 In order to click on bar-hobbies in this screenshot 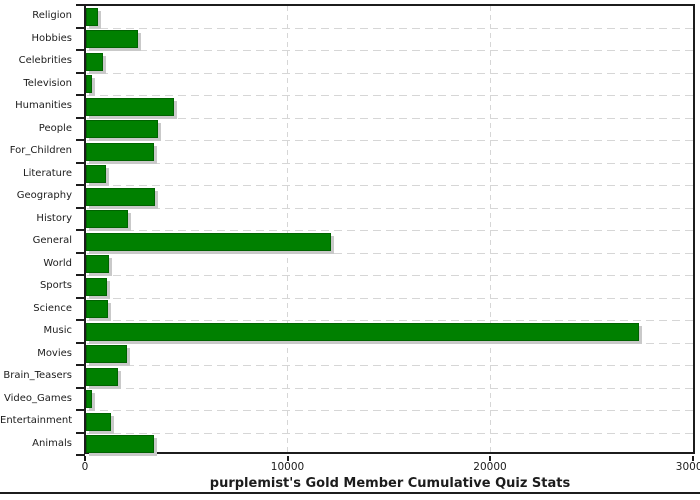, I will do `click(112, 39)`.